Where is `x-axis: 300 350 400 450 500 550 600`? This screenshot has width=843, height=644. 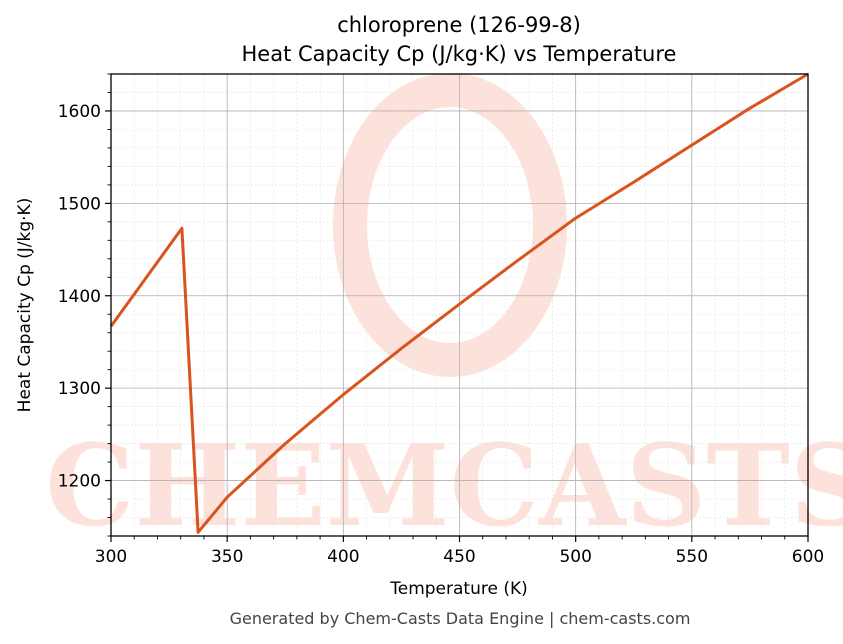
x-axis: 300 350 400 450 500 550 600 is located at coordinates (459, 551).